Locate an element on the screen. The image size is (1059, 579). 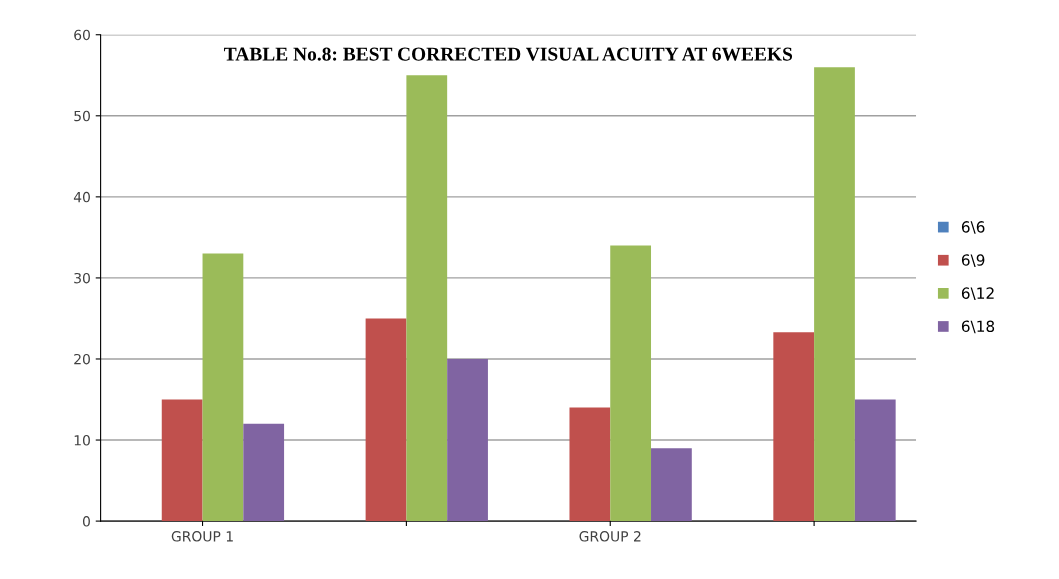
y-tick-label: 50 is located at coordinates (82, 116).